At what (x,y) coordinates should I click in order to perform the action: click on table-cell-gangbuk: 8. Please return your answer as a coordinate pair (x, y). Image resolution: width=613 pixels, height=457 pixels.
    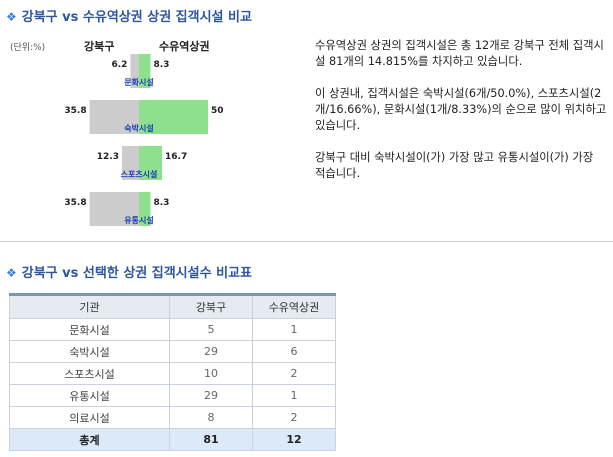
    Looking at the image, I should click on (211, 417).